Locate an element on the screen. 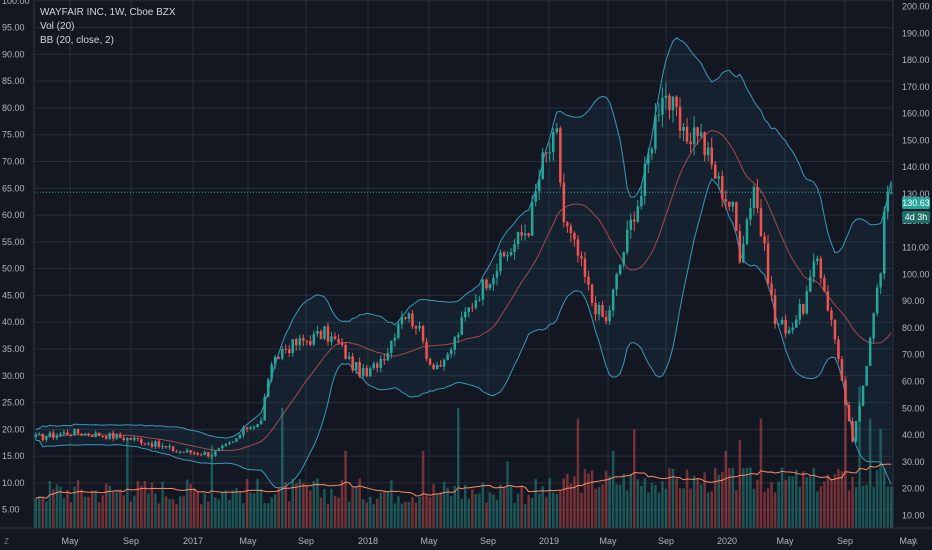 The image size is (932, 550). x-axis-tick: 2020 is located at coordinates (727, 541).